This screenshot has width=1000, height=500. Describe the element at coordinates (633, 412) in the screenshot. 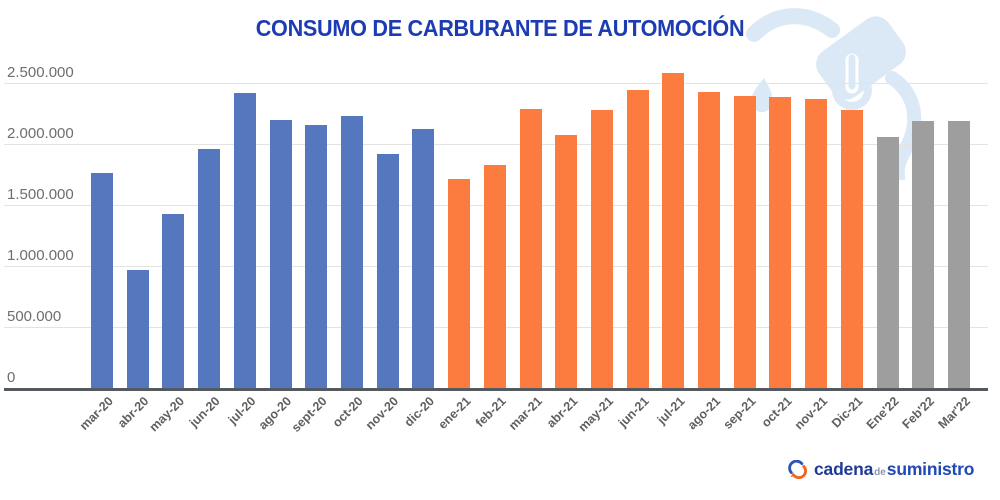

I see `x-tick-label: jun-21` at that location.